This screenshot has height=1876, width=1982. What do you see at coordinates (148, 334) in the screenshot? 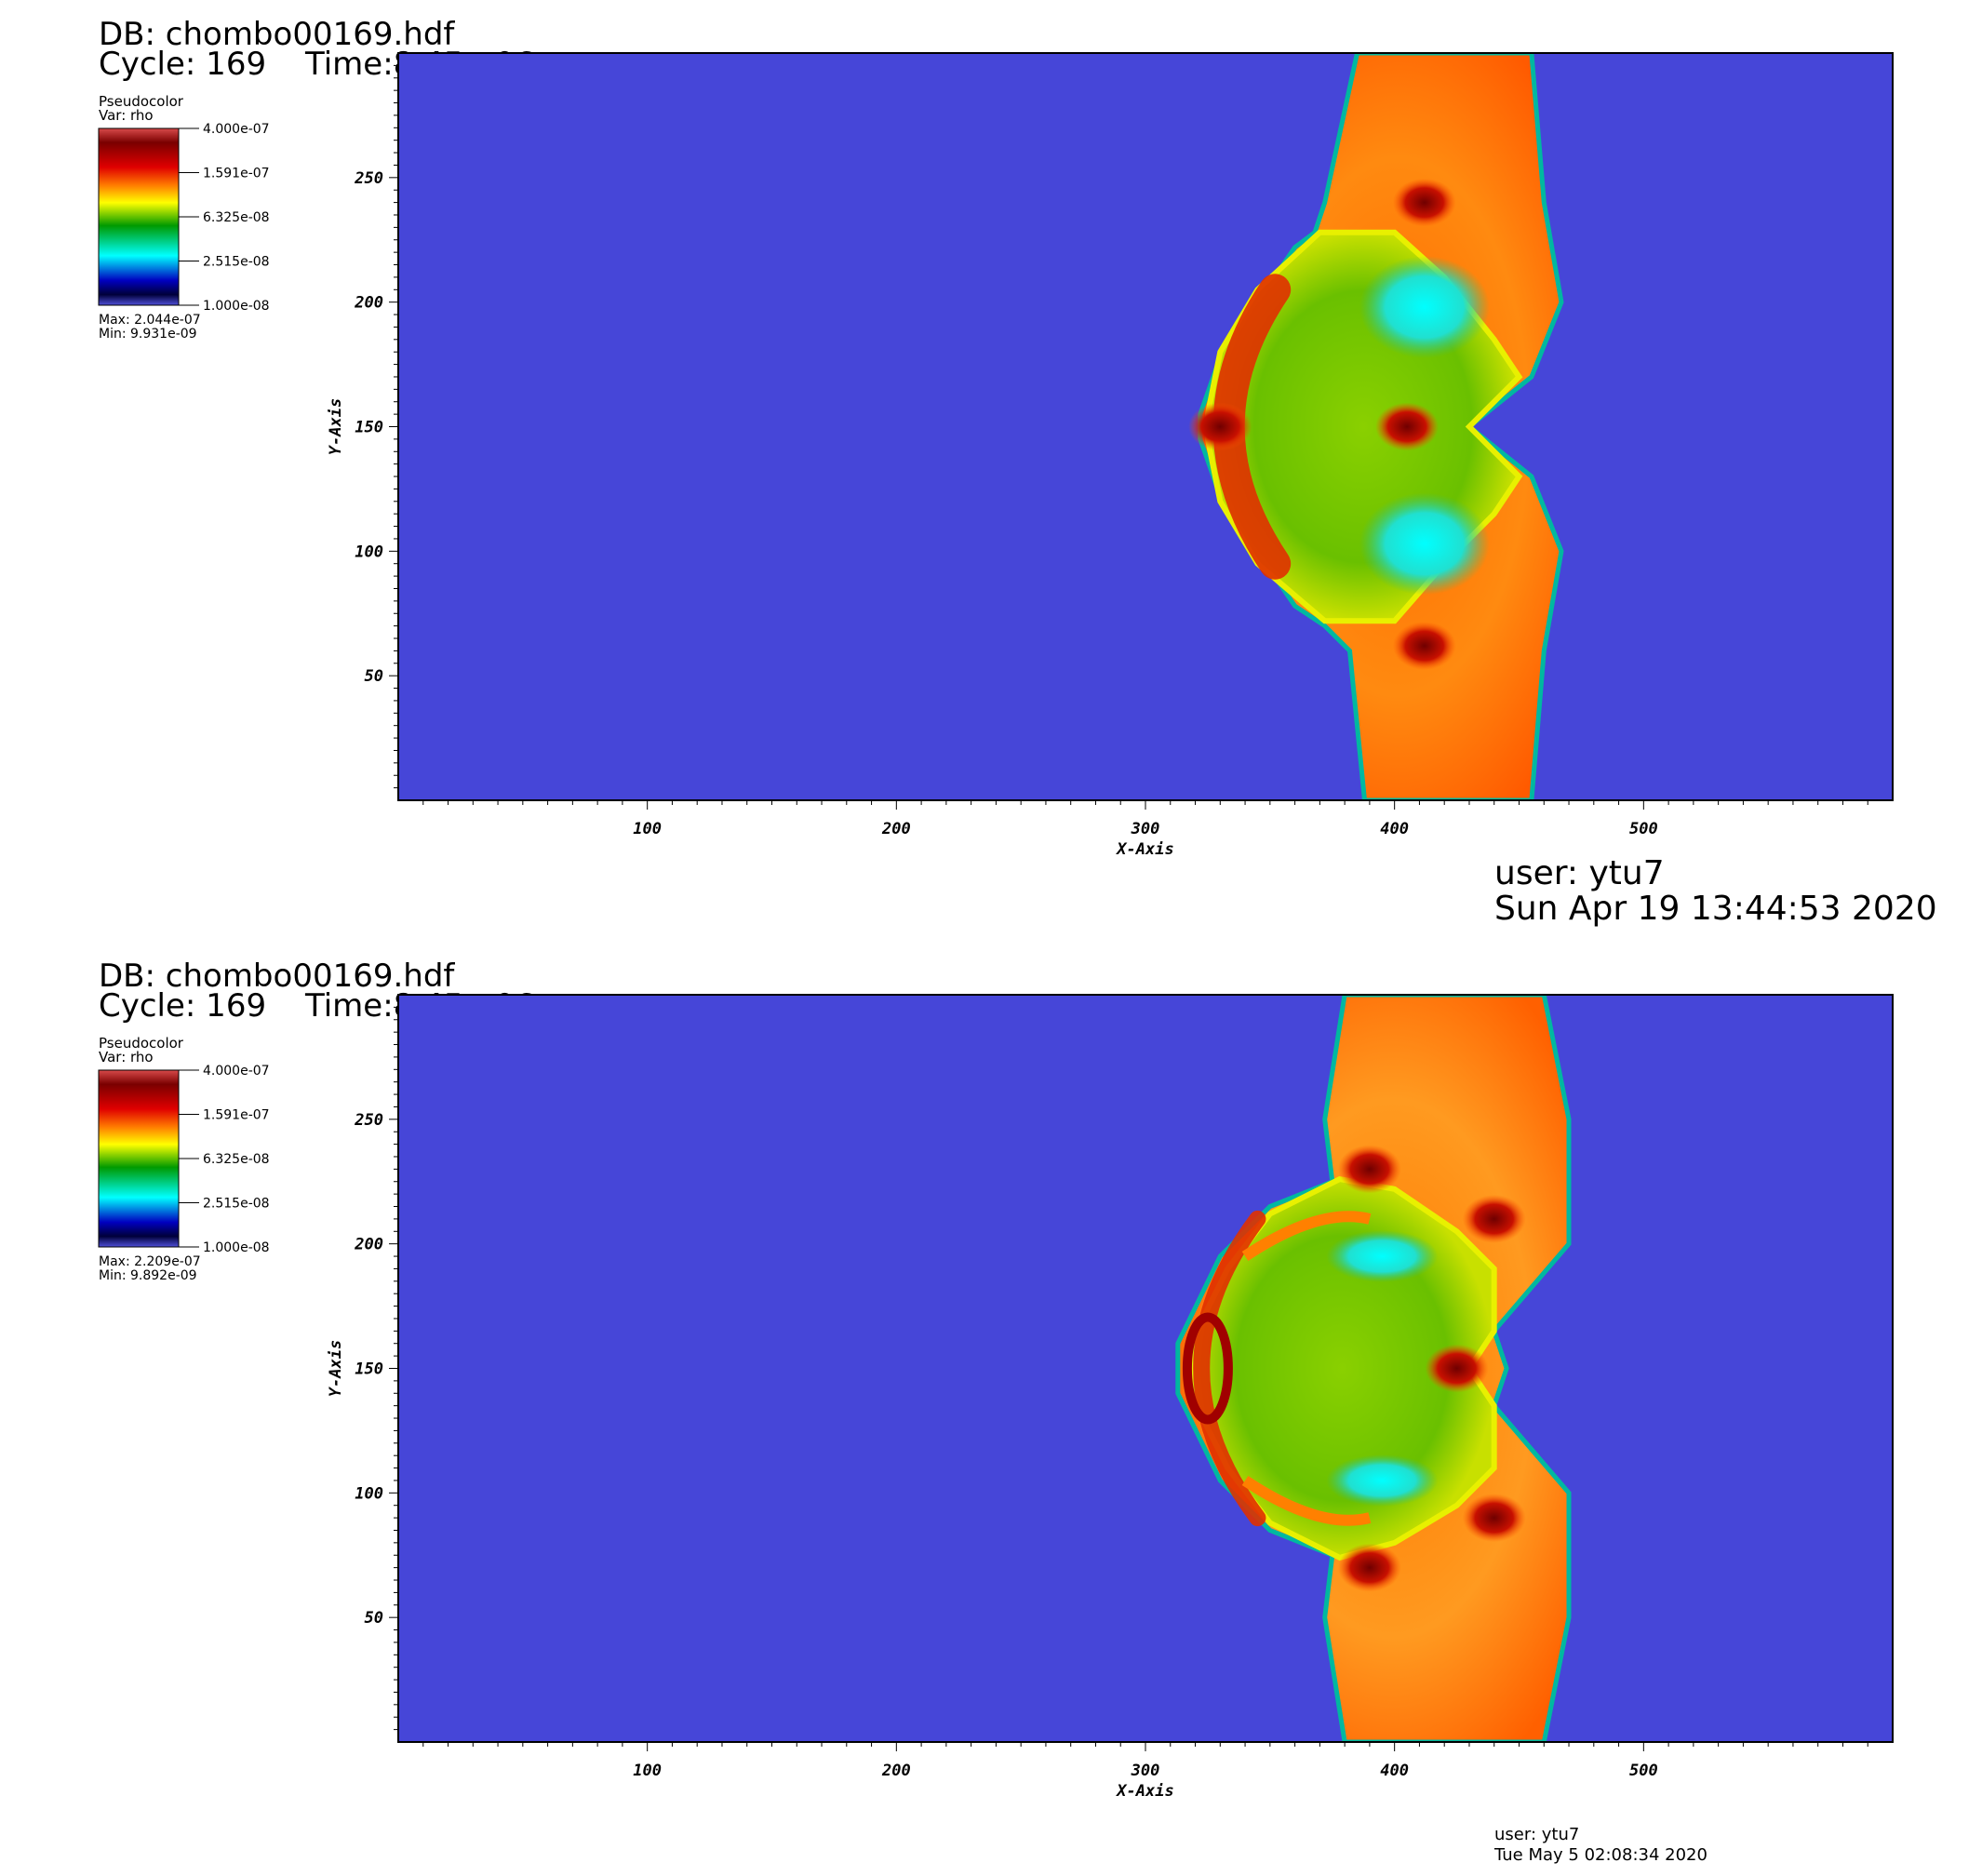
I see `legend-min: Min: 9.931e-09` at bounding box center [148, 334].